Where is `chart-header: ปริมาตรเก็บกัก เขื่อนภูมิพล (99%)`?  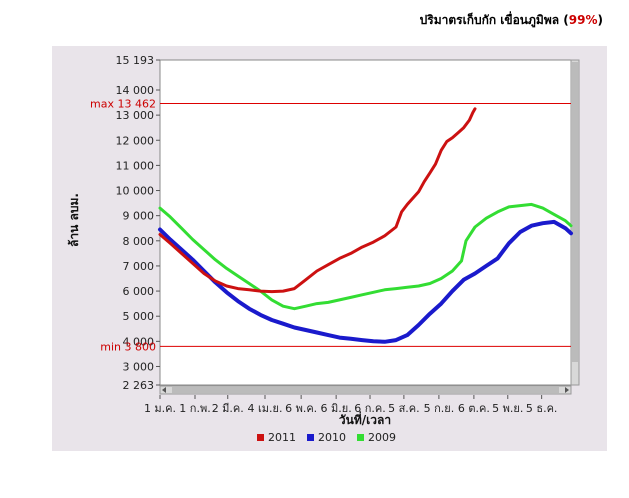
chart-header: ปริมาตรเก็บกัก เขื่อนภูมิพล (99%) is located at coordinates (511, 20).